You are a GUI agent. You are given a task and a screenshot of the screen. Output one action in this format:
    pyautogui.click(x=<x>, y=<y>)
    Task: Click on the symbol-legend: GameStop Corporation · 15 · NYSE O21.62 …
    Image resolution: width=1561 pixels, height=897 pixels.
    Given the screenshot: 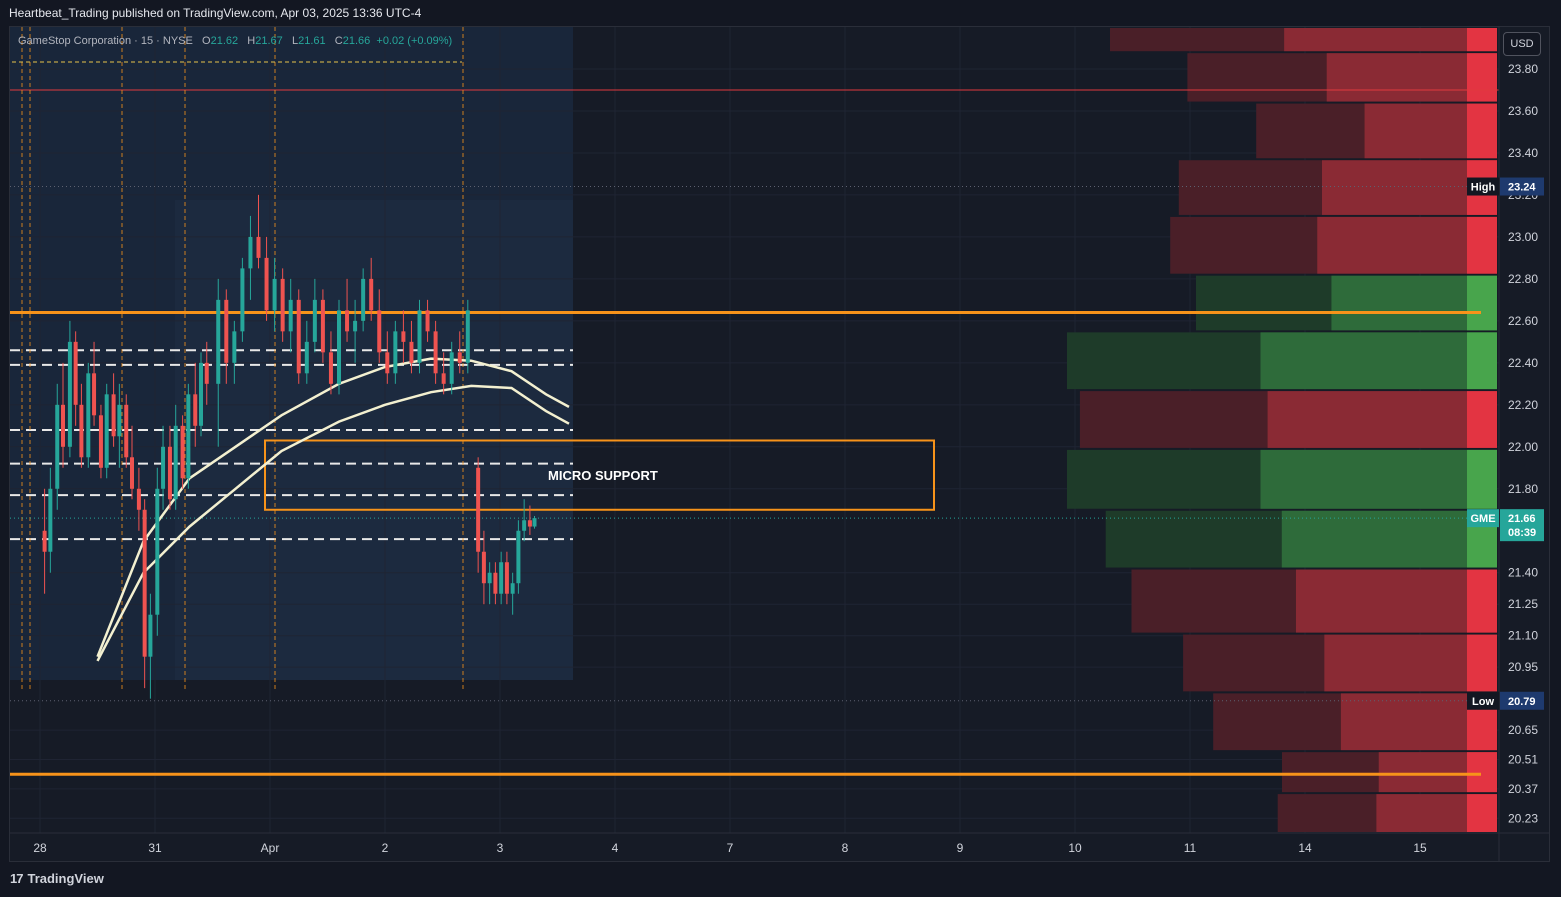 What is the action you would take?
    pyautogui.click(x=235, y=41)
    